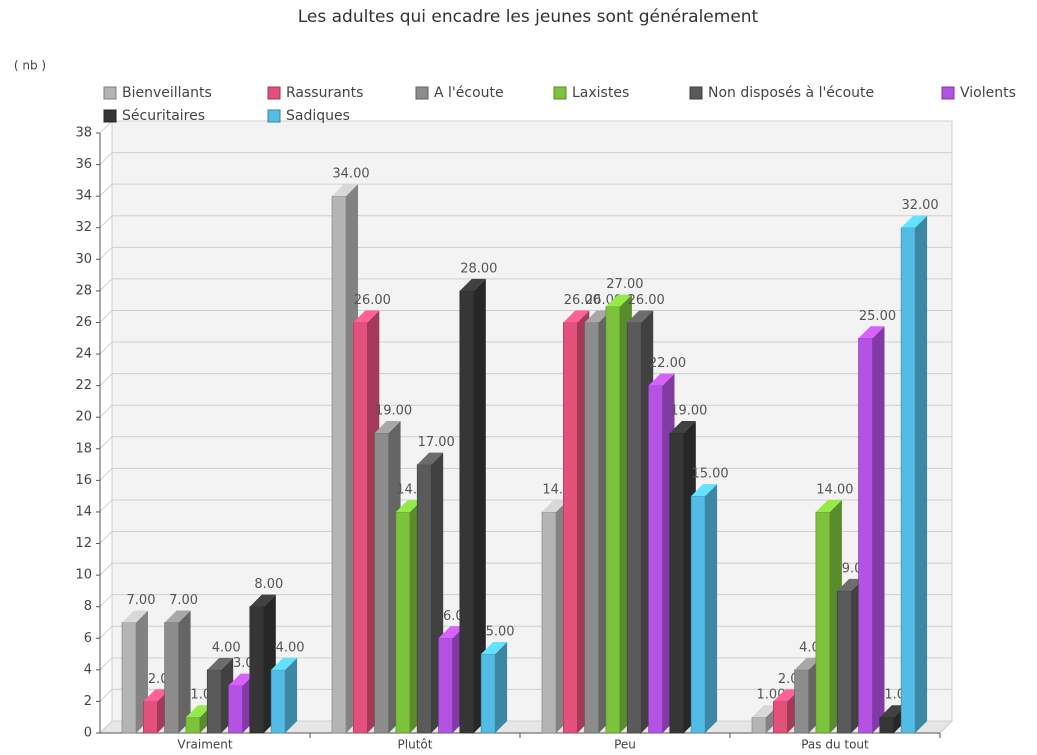 Image resolution: width=1037 pixels, height=755 pixels. What do you see at coordinates (83, 417) in the screenshot?
I see `y-tick-label: 20` at bounding box center [83, 417].